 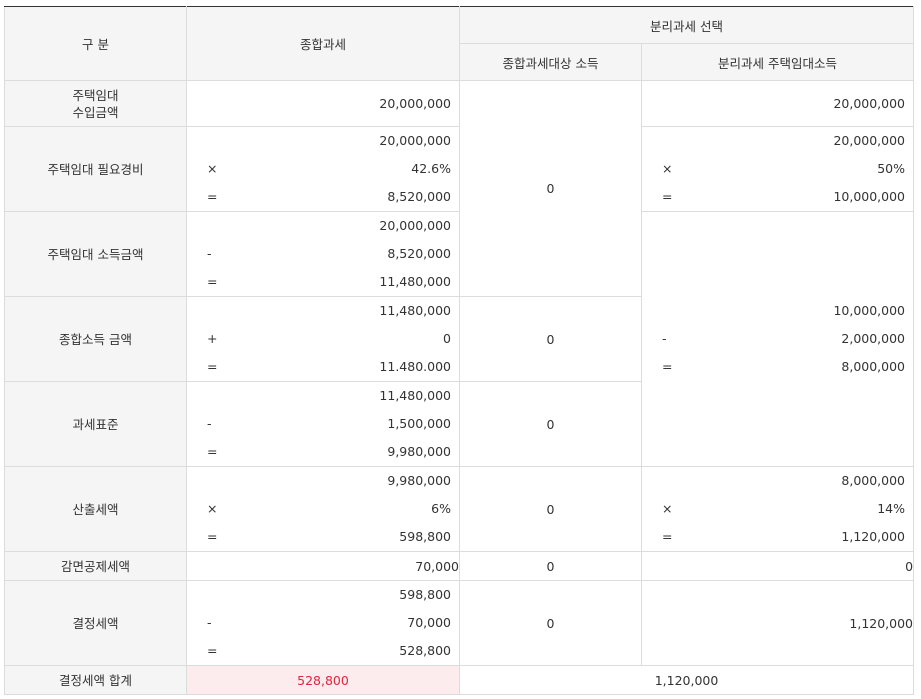 What do you see at coordinates (550, 566) in the screenshot?
I see `mid-deduction: 0` at bounding box center [550, 566].